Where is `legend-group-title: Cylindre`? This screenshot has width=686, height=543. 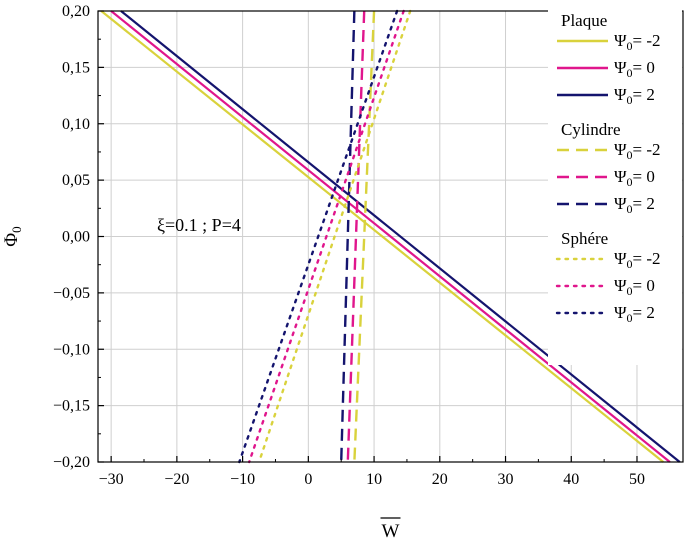
legend-group-title: Cylindre is located at coordinates (591, 129).